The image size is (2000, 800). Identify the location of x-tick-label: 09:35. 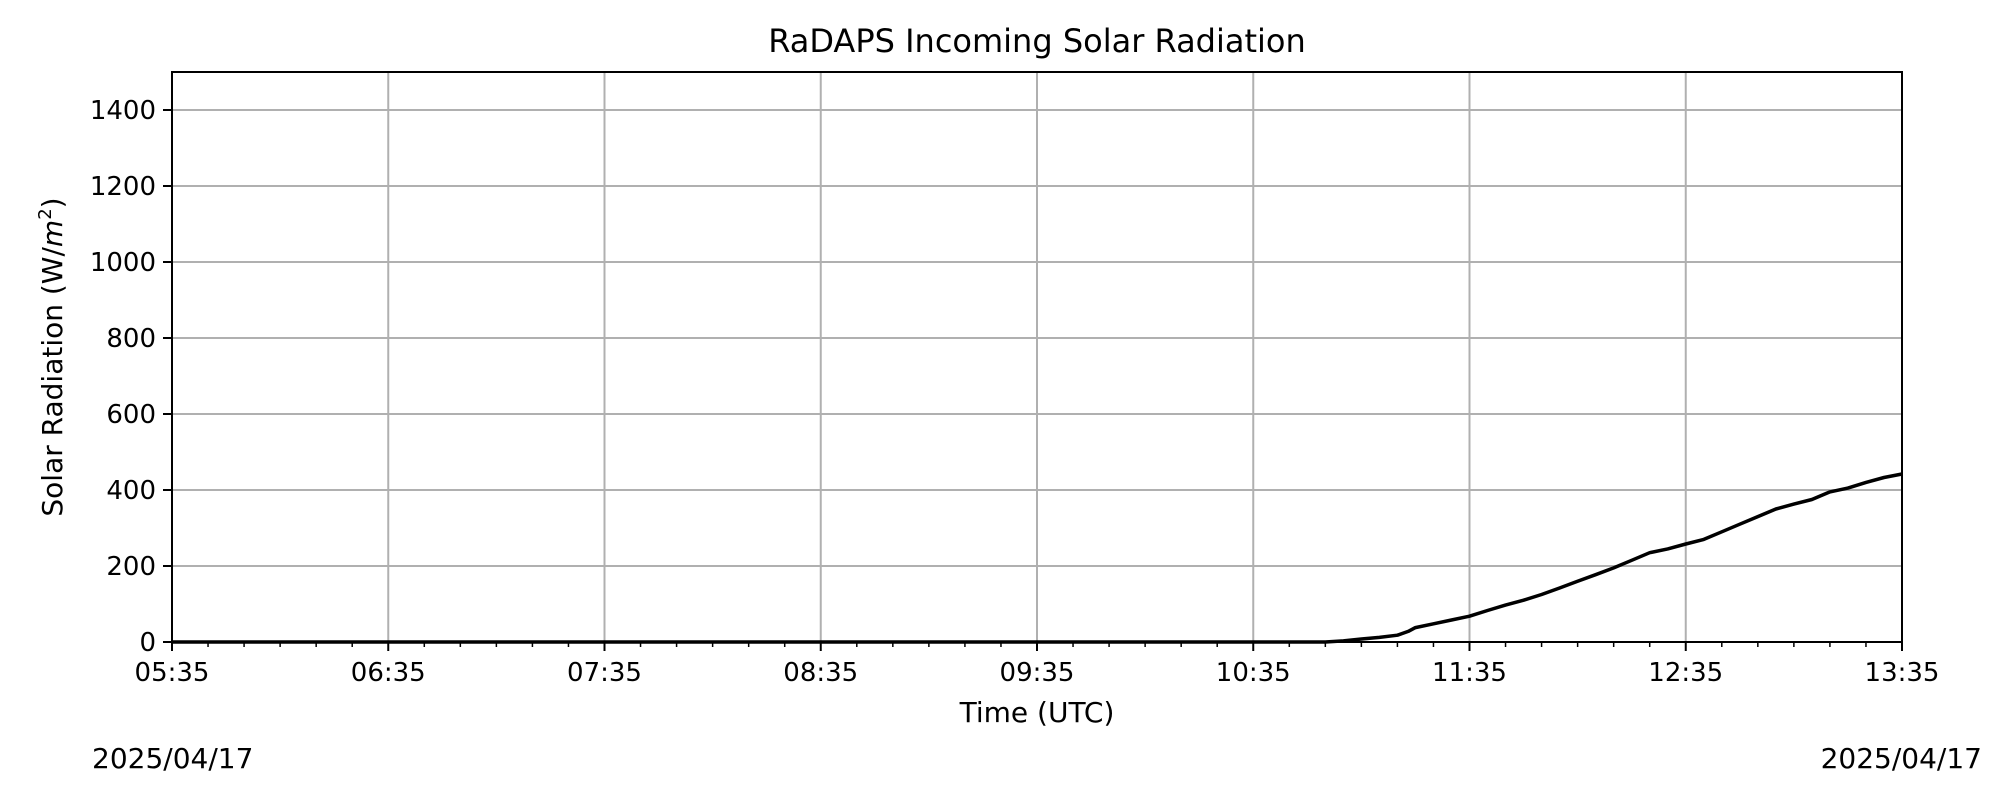
(1037, 673).